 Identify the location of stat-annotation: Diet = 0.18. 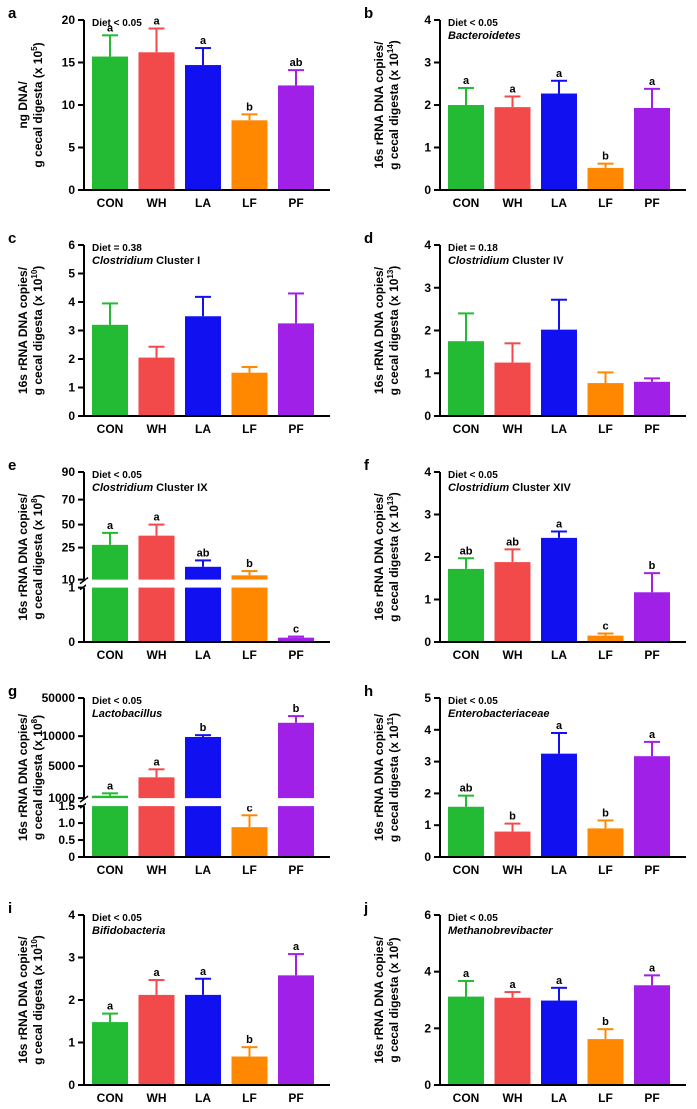
(473, 248).